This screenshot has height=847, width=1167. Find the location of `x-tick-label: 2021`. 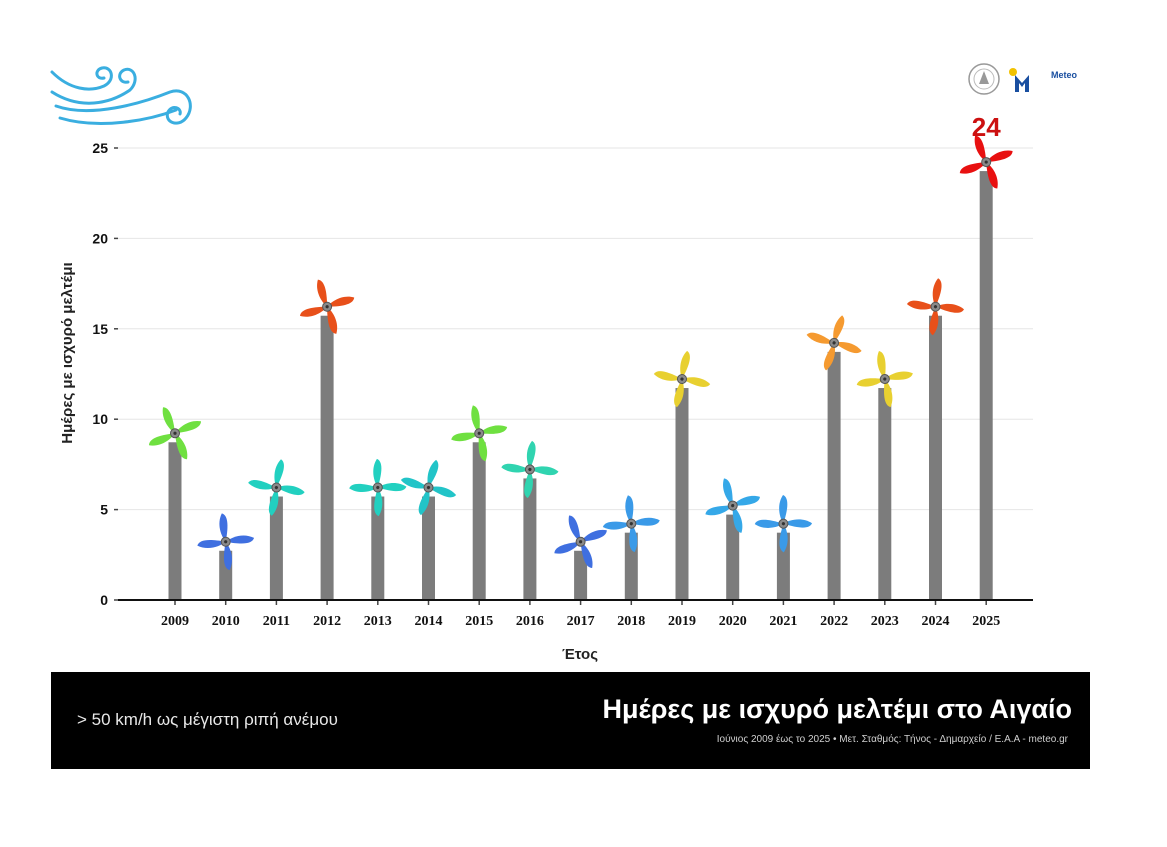

x-tick-label: 2021 is located at coordinates (783, 621).